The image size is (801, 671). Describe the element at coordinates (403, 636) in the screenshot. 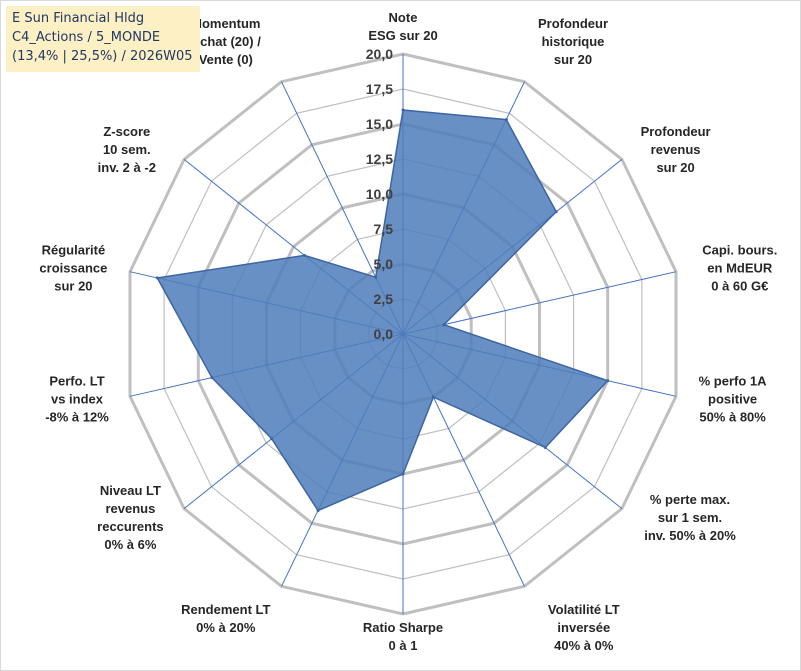

I see `category-label-7: Ratio Sharpe 0 à 1` at that location.